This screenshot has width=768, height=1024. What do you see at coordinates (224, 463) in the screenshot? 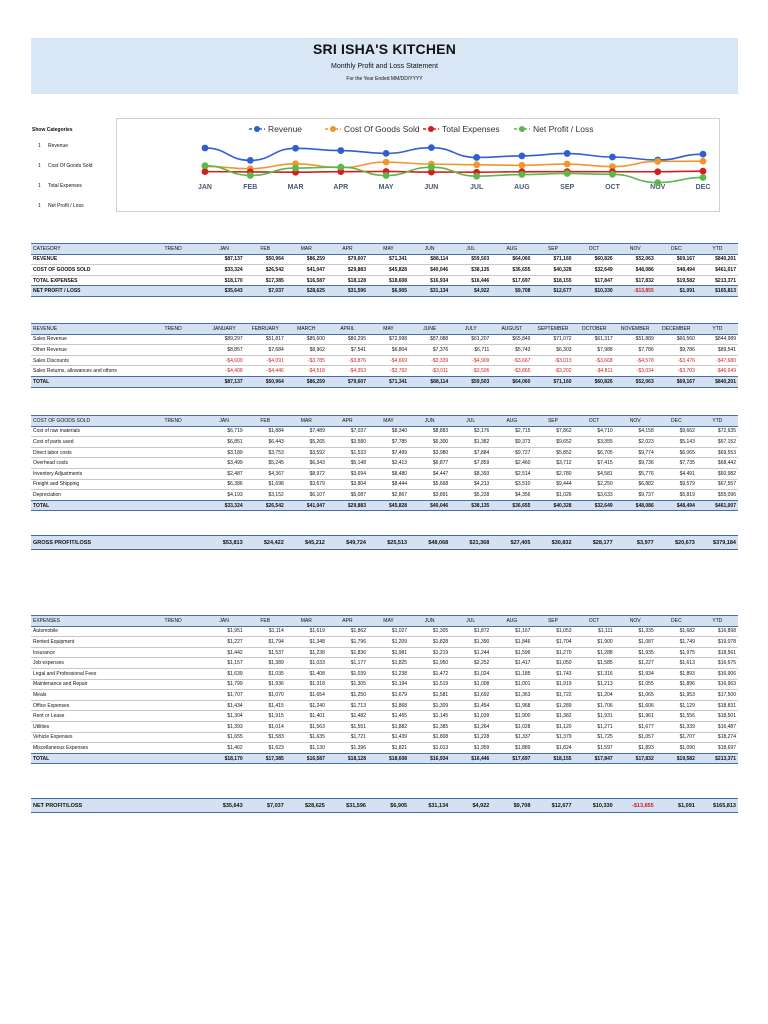
I see `value-cell: $3,499` at bounding box center [224, 463].